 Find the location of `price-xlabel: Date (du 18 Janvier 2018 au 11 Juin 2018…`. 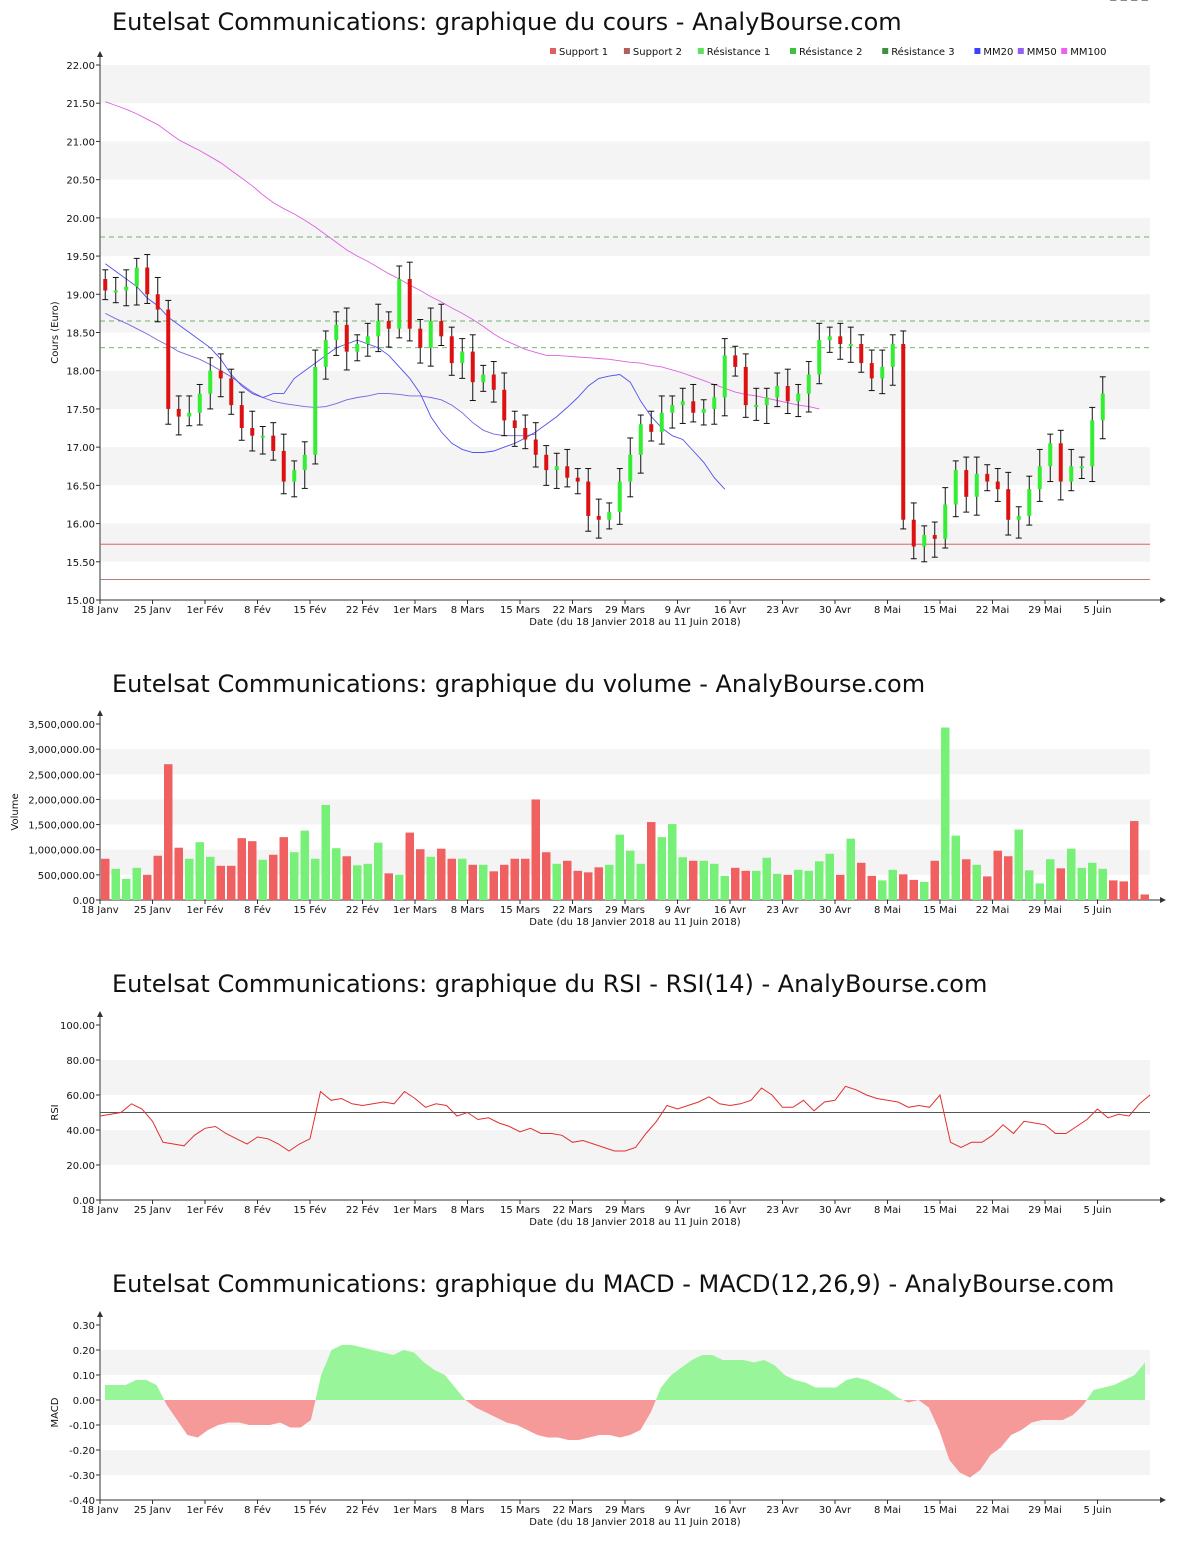

price-xlabel: Date (du 18 Janvier 2018 au 11 Juin 2018… is located at coordinates (635, 622).